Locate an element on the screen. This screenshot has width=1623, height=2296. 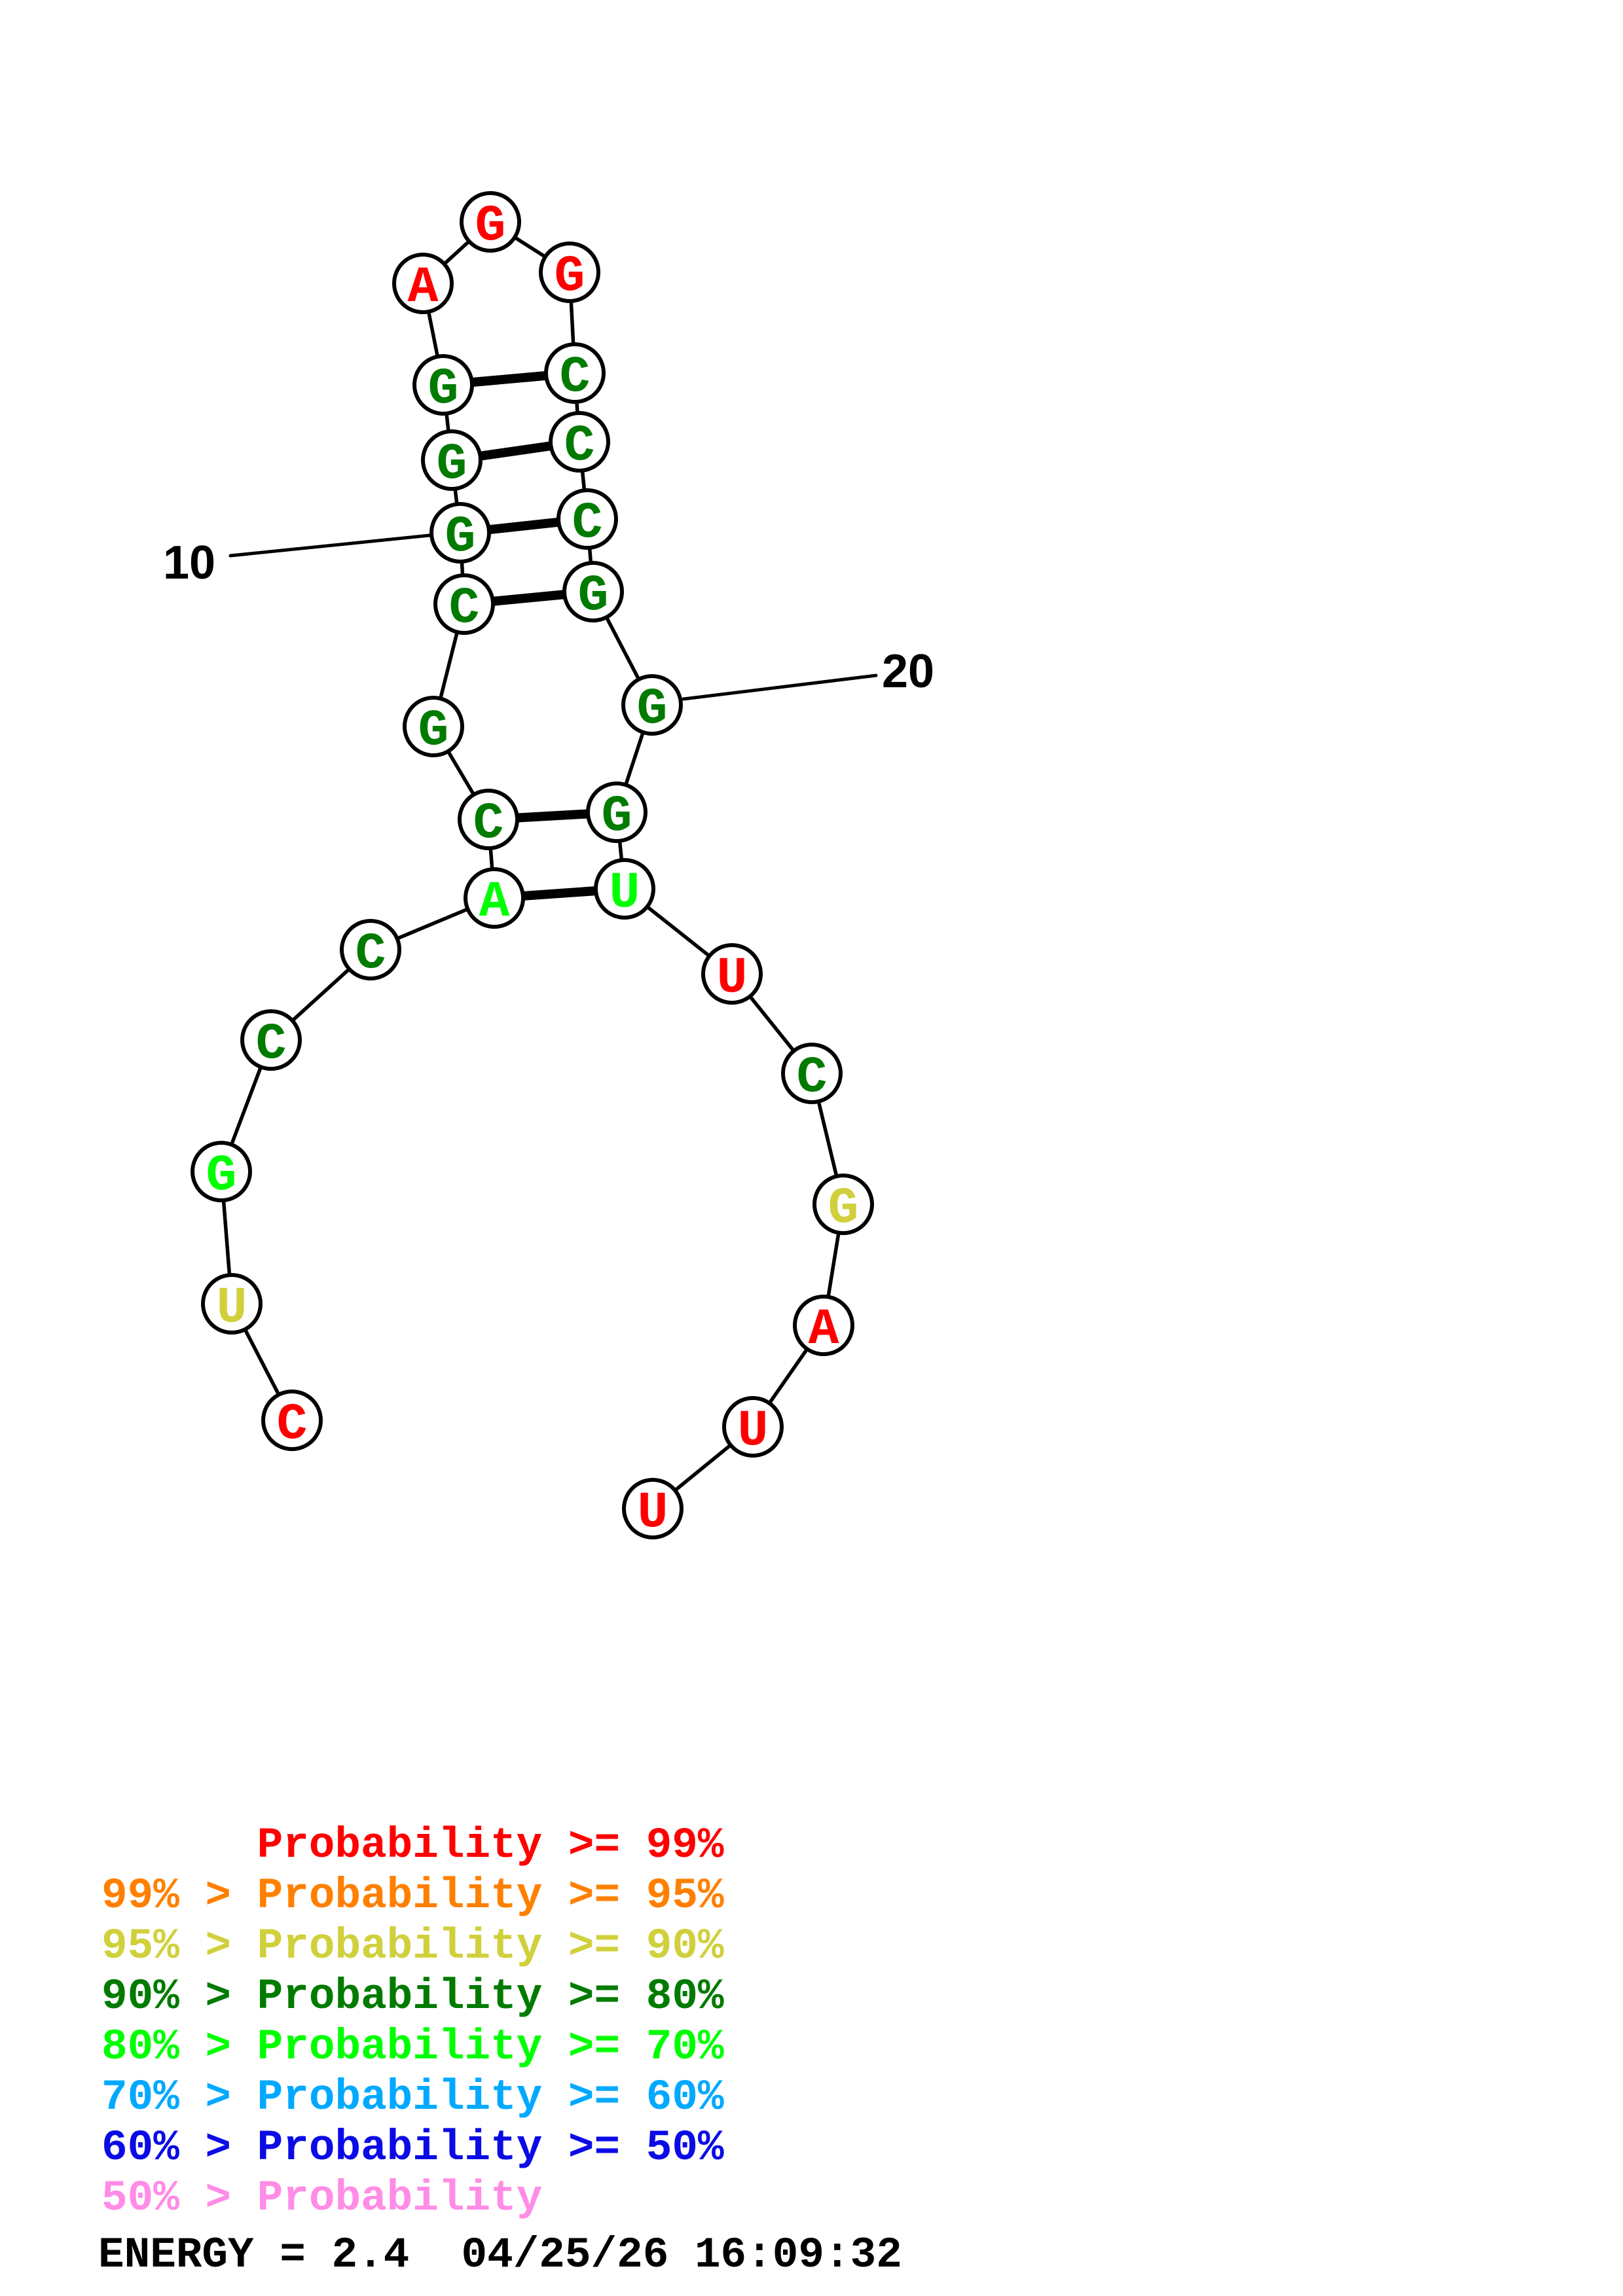
position-label-layer: 10 20 is located at coordinates (548, 617).